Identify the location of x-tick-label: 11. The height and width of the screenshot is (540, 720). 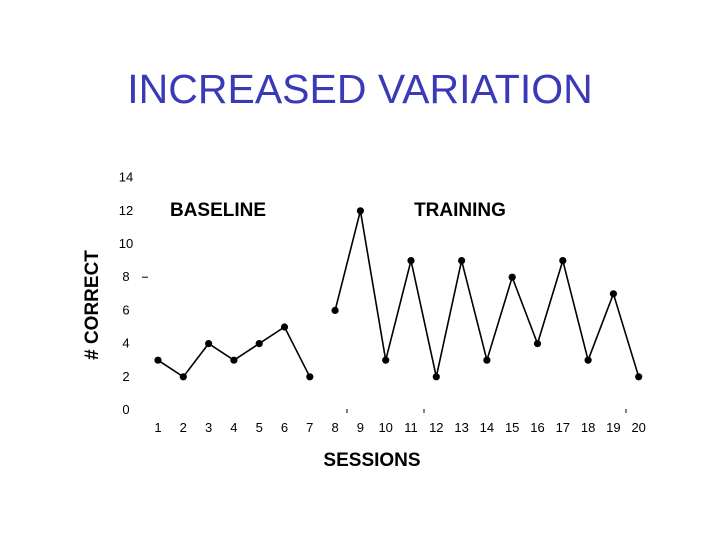
(411, 427).